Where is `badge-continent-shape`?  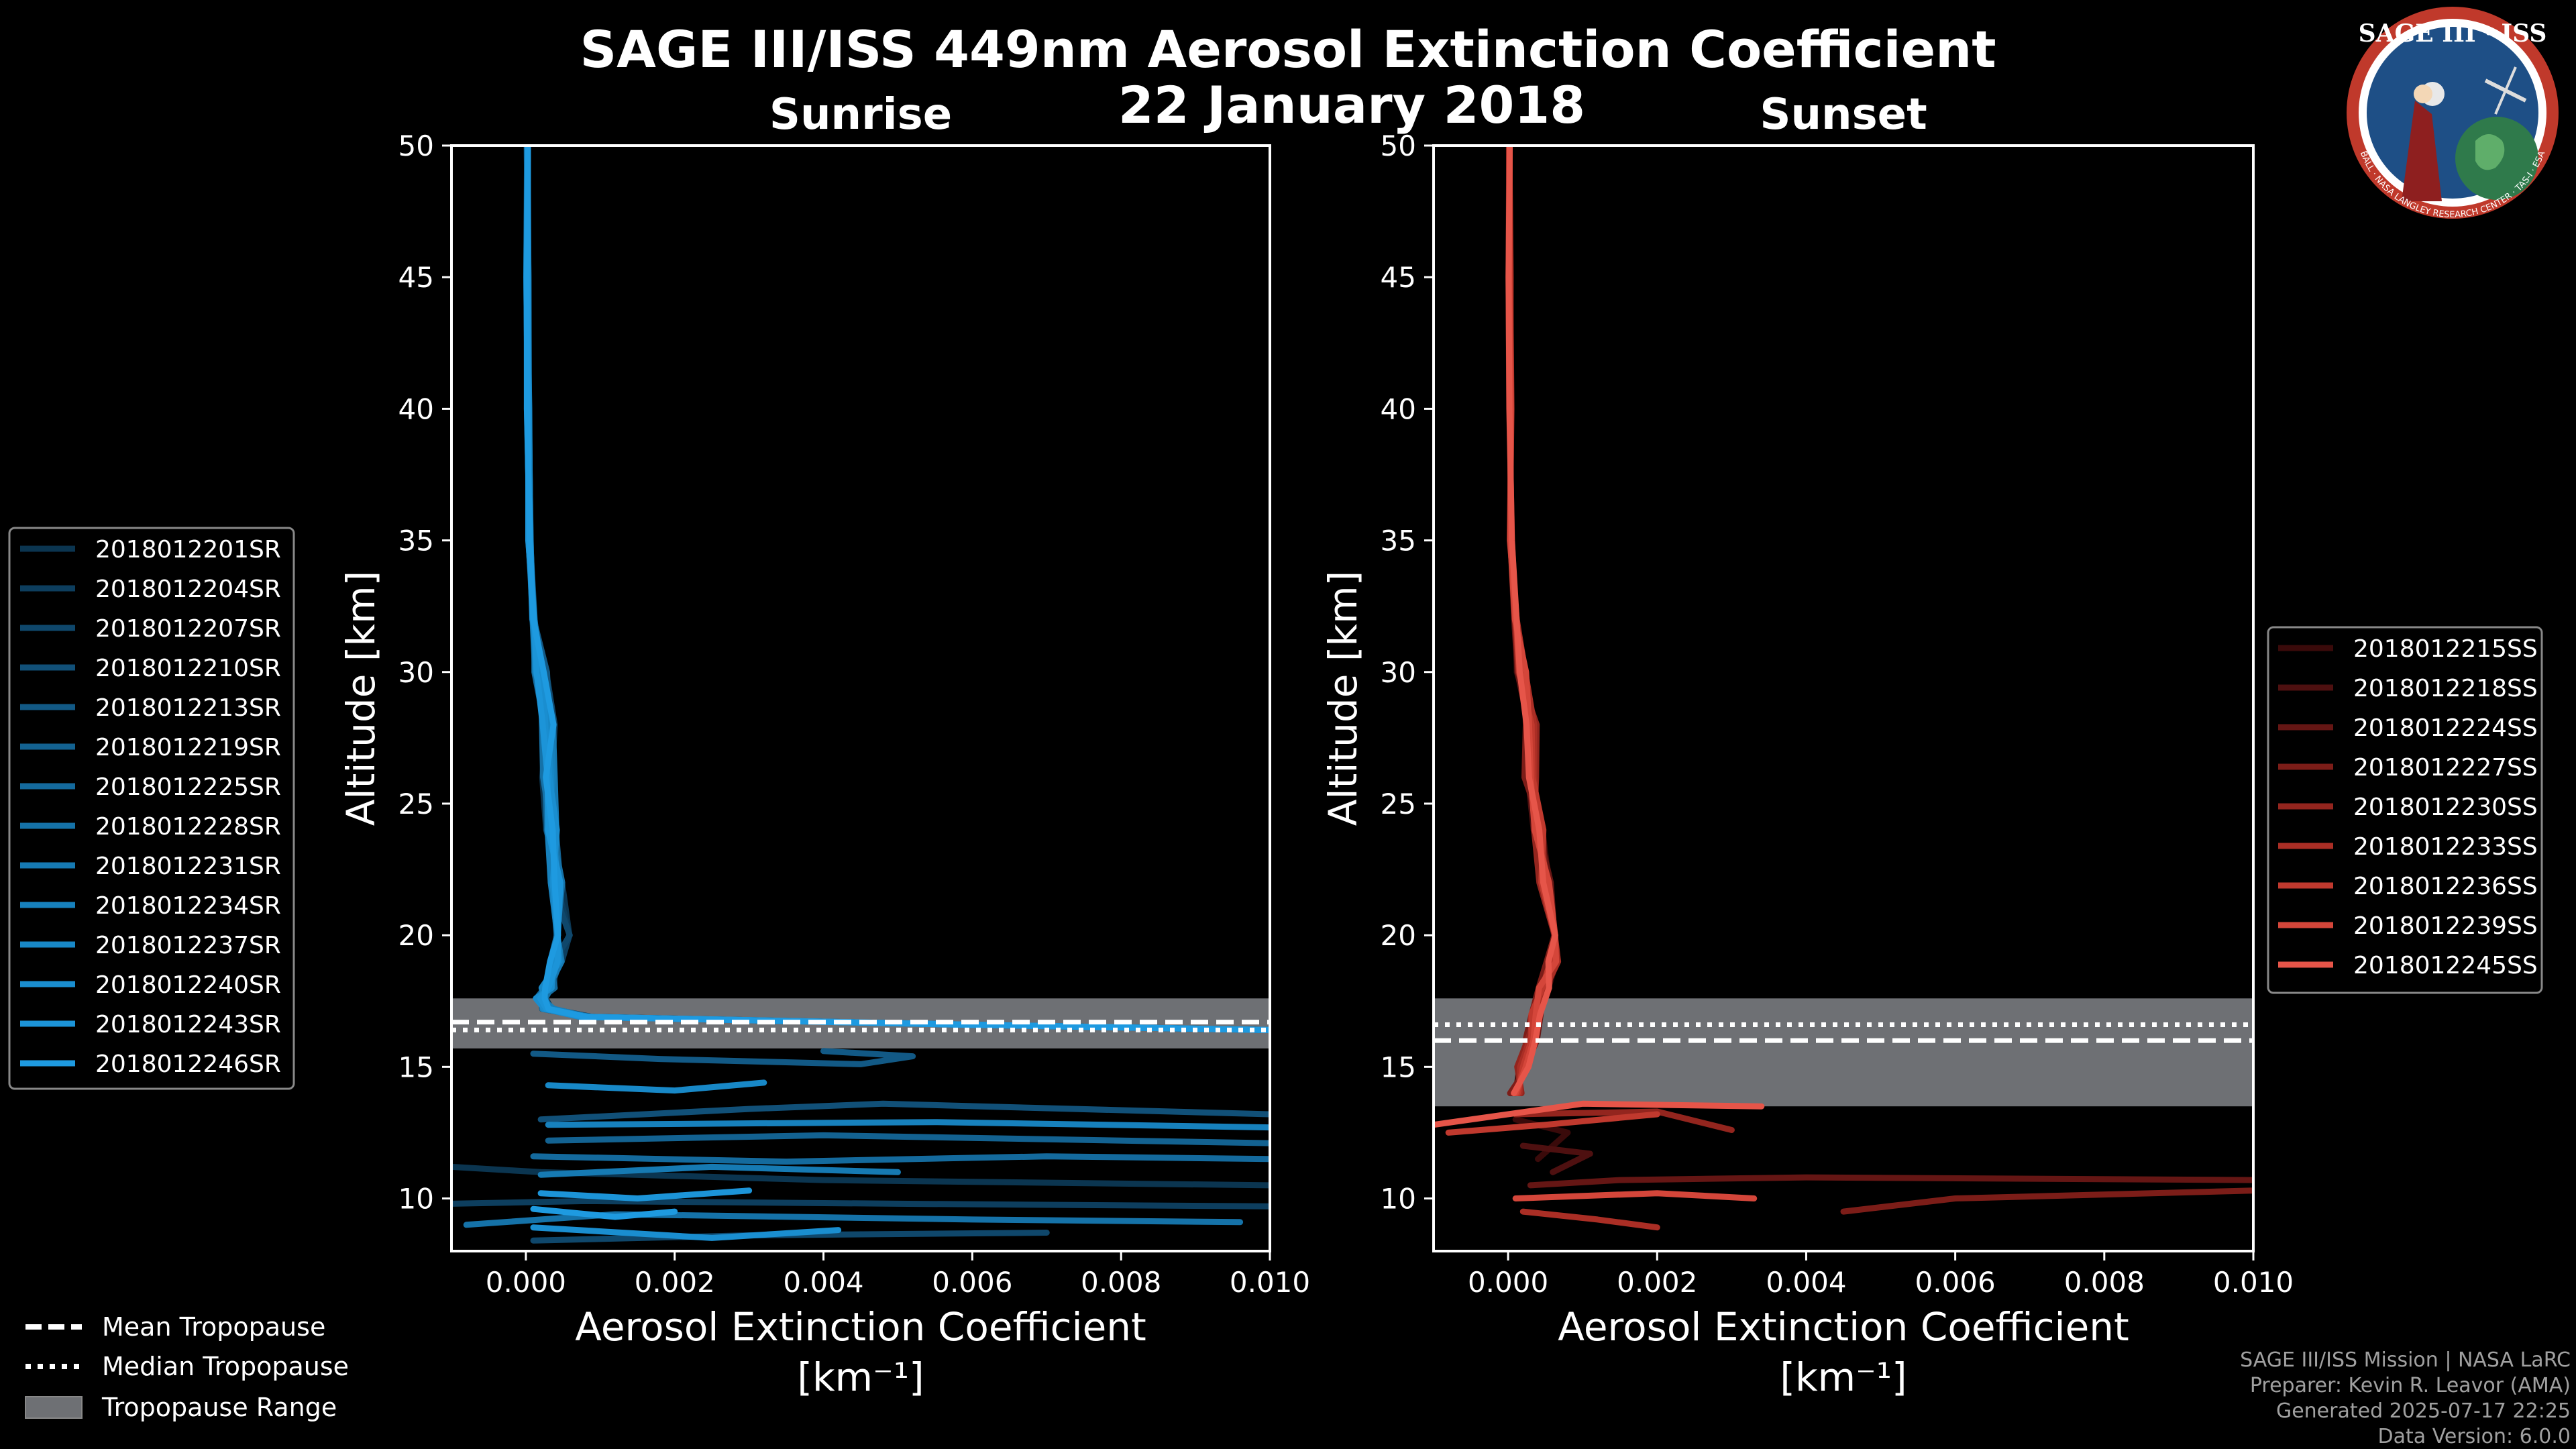 badge-continent-shape is located at coordinates (2490, 152).